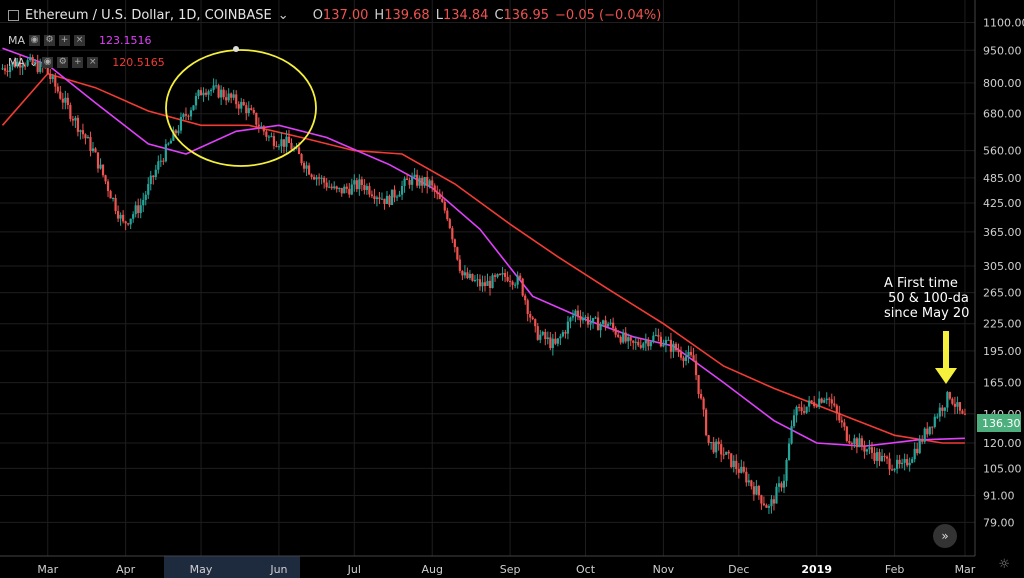 This screenshot has height=578, width=1024. What do you see at coordinates (945, 536) in the screenshot?
I see `scroll-to-latest-button: »` at bounding box center [945, 536].